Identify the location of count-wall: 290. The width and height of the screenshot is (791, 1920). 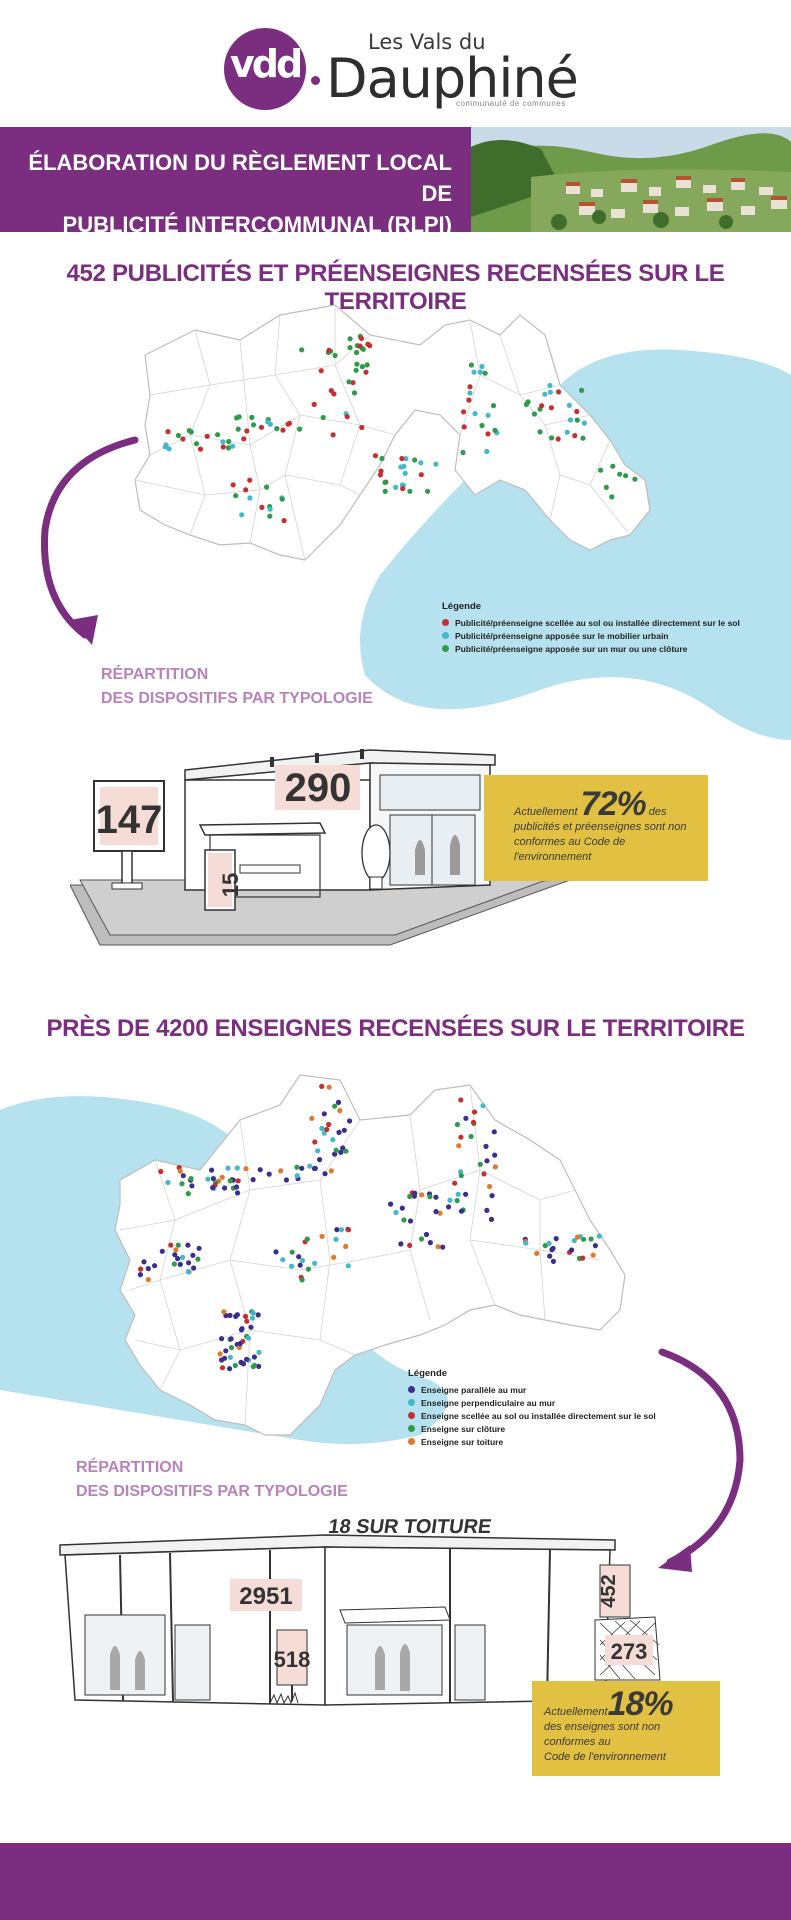
(318, 788).